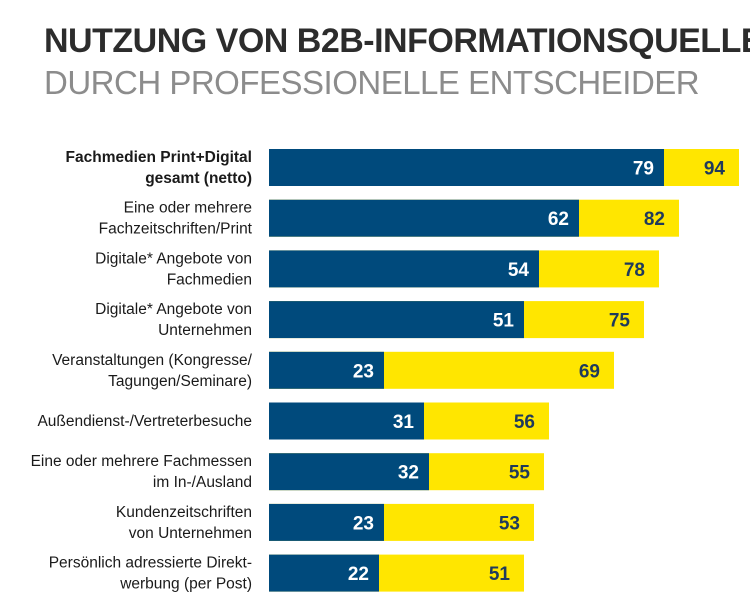  What do you see at coordinates (188, 208) in the screenshot?
I see `category-label-1-0: Eine oder mehrere` at bounding box center [188, 208].